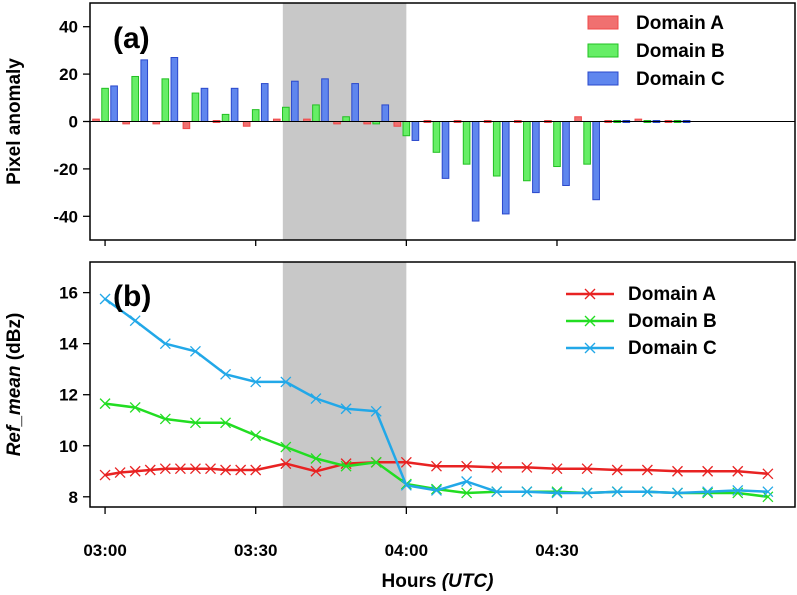 Image resolution: width=797 pixels, height=595 pixels. What do you see at coordinates (68, 446) in the screenshot?
I see `y-tick-label-b-10: 10` at bounding box center [68, 446].